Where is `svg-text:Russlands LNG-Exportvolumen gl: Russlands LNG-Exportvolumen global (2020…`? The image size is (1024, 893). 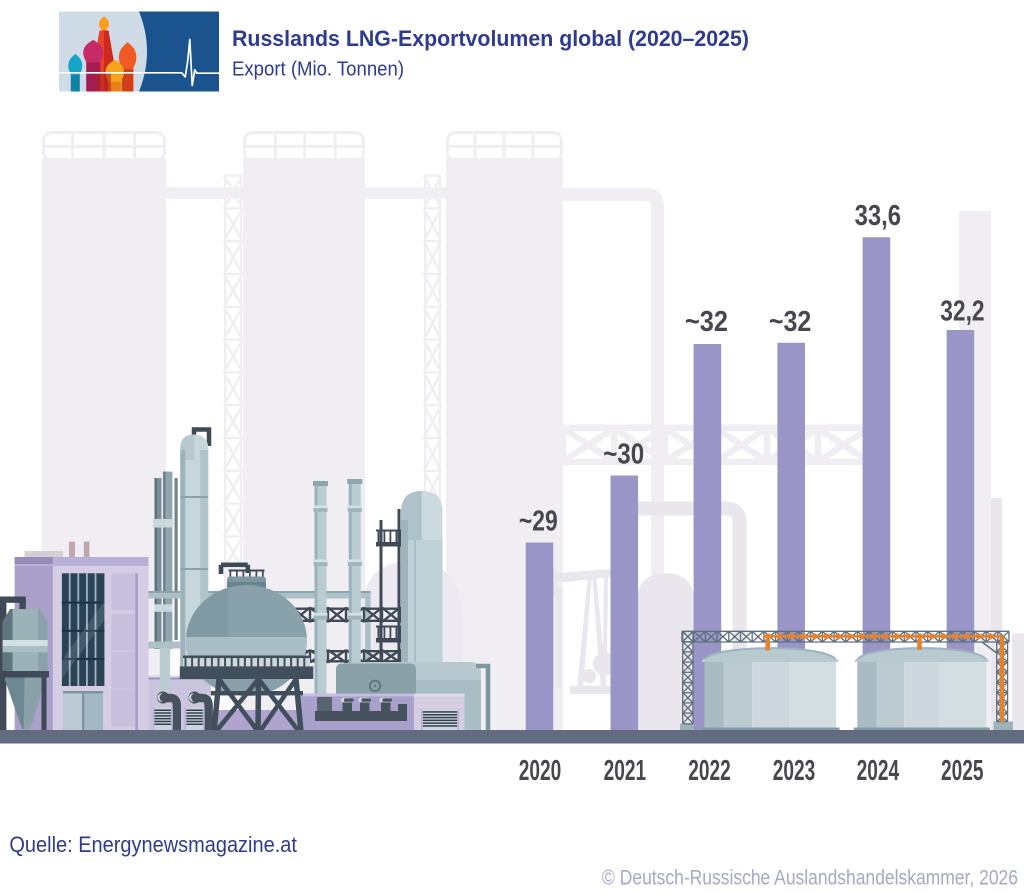 svg-text:Russlands LNG-Exportvolumen gl: Russlands LNG-Exportvolumen global (2020… is located at coordinates (490, 38).